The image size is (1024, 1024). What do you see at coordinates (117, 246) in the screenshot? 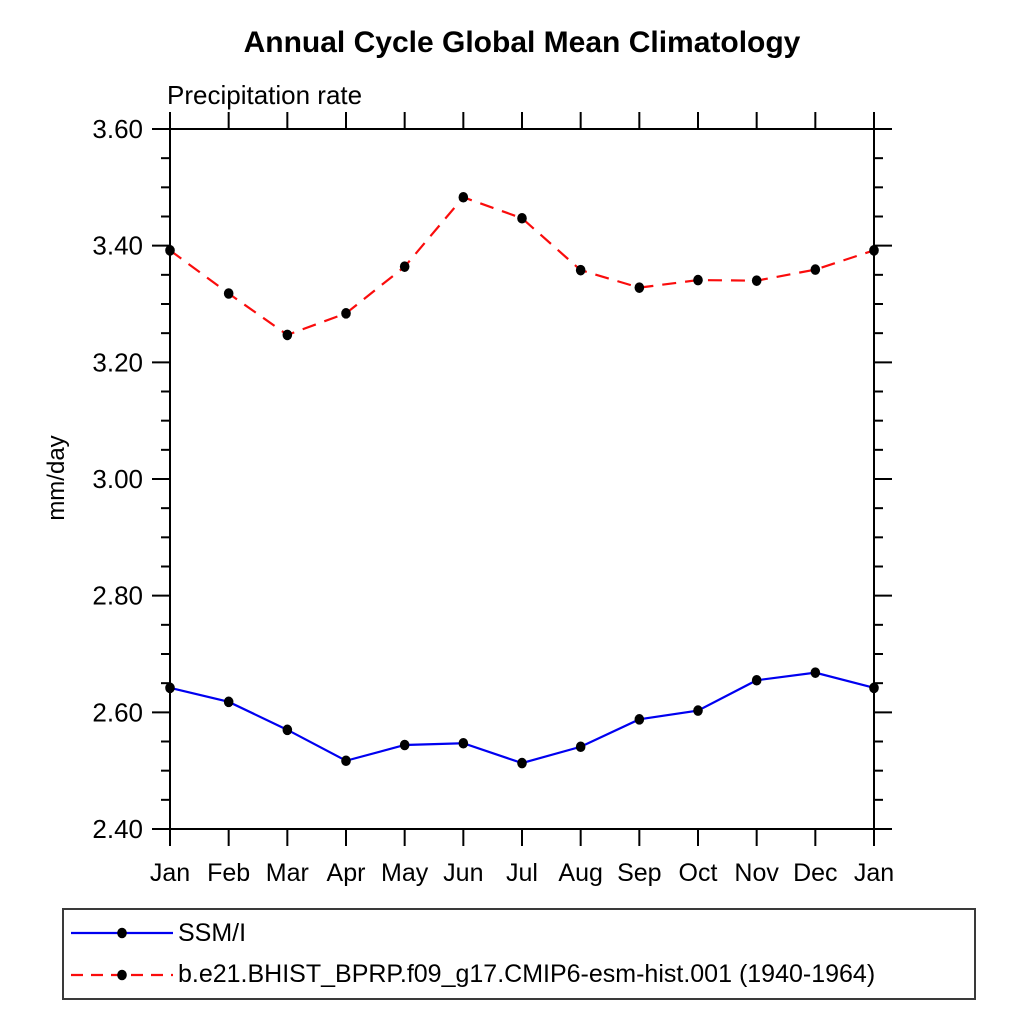
I see `y-tick-label: 3.40` at bounding box center [117, 246].